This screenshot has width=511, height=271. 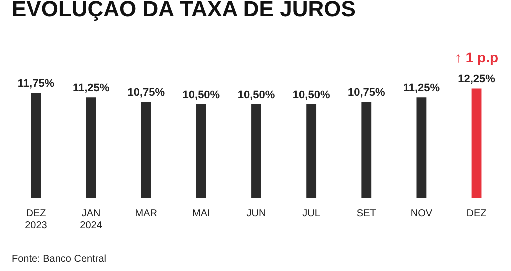 What do you see at coordinates (311, 214) in the screenshot?
I see `x-tick-label: JUL` at bounding box center [311, 214].